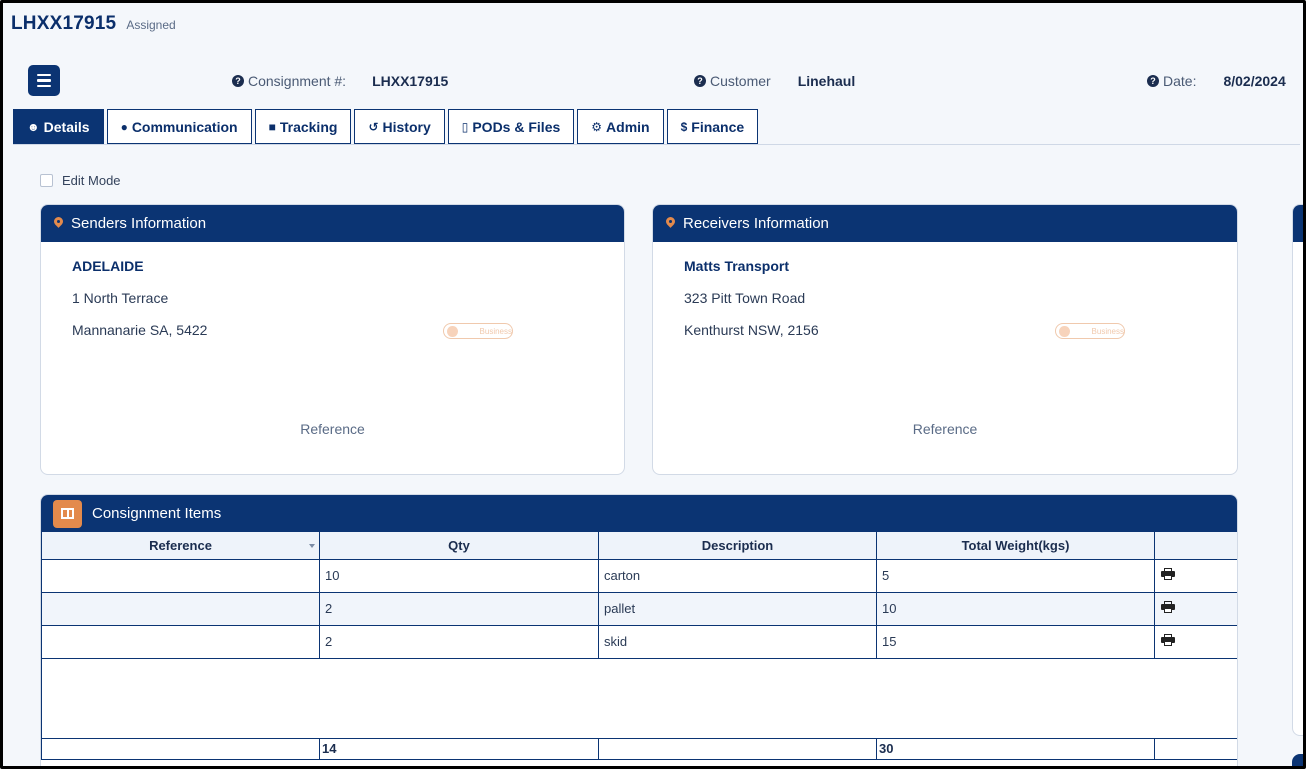  What do you see at coordinates (373, 126) in the screenshot?
I see `history-icon: ↺` at bounding box center [373, 126].